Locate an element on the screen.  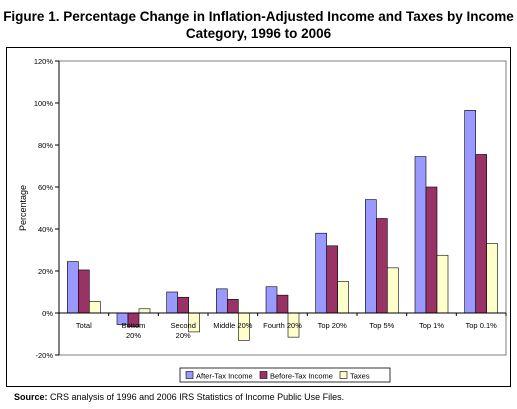
y-tick-label: 120% is located at coordinates (44, 61).